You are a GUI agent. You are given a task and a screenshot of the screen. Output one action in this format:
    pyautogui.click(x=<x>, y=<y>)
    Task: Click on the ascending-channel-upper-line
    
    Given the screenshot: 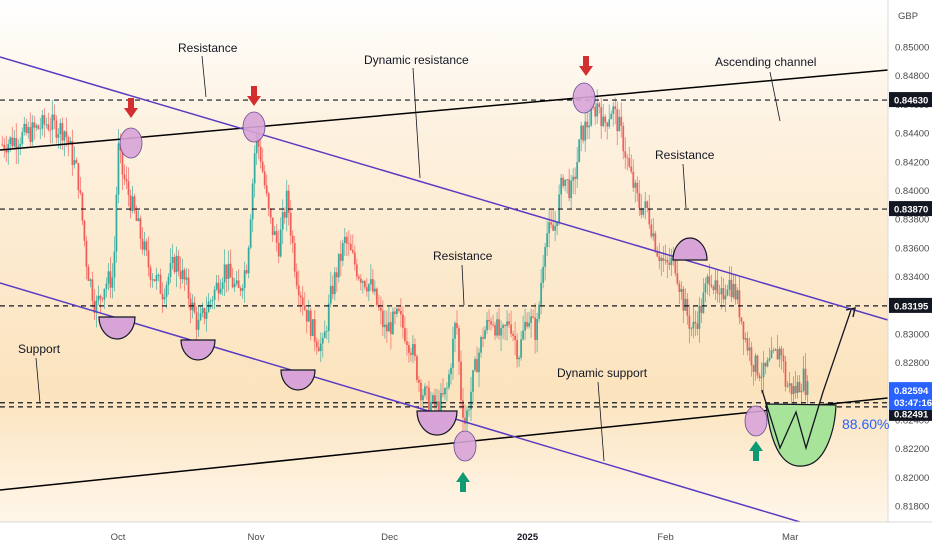 What is the action you would take?
    pyautogui.click(x=444, y=110)
    